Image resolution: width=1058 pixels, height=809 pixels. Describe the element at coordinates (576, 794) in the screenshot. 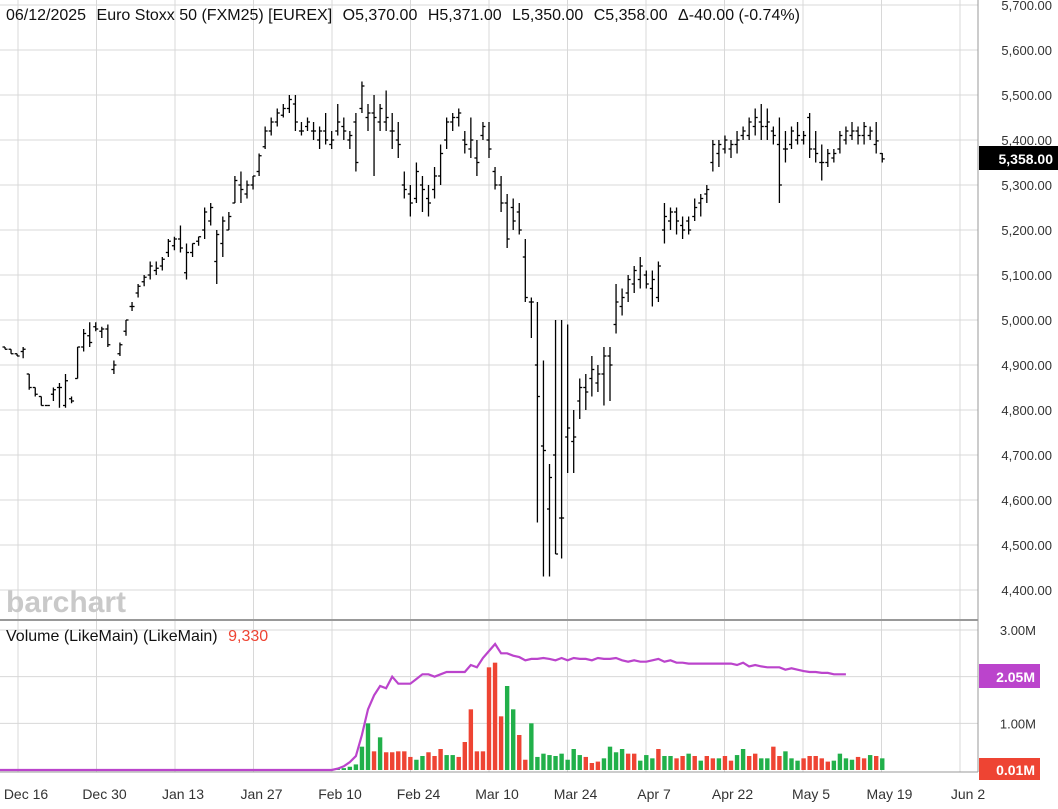

I see `time-tick-label: Mar 24` at that location.